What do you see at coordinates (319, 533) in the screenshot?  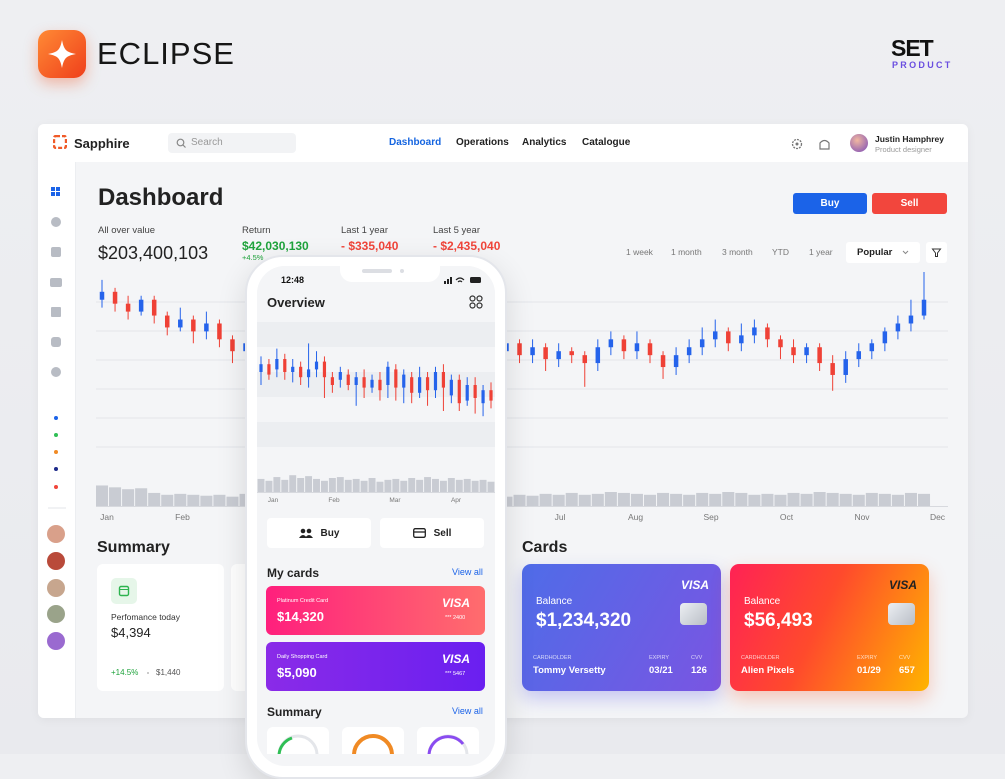 I see `phone-buy-button: Buy` at bounding box center [319, 533].